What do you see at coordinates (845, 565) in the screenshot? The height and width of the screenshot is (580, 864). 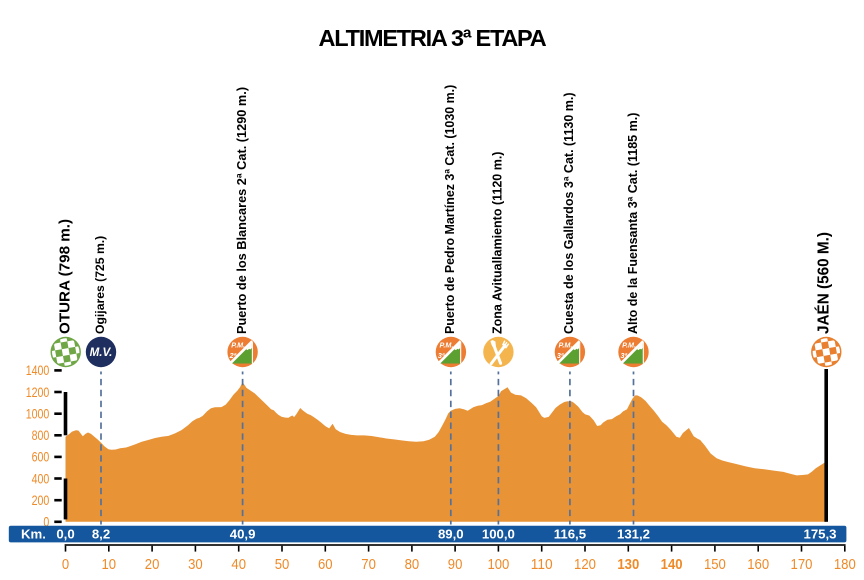 I see `svg-text: 180` at bounding box center [845, 565].